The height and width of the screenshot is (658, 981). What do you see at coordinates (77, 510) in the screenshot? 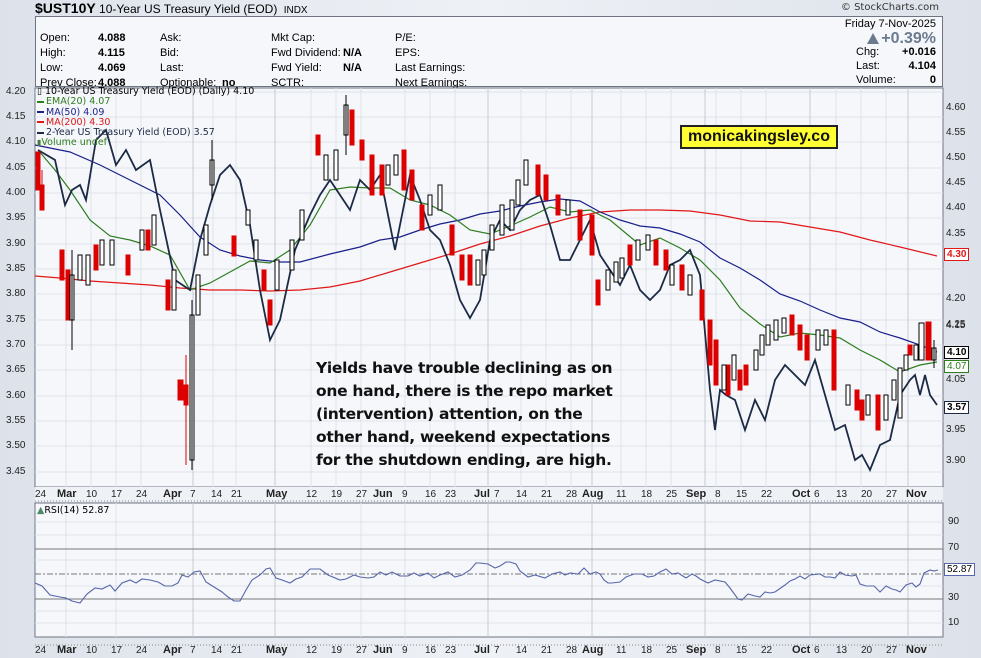
I see `rsi-legend-label: RSI(14) 52.87` at bounding box center [77, 510].